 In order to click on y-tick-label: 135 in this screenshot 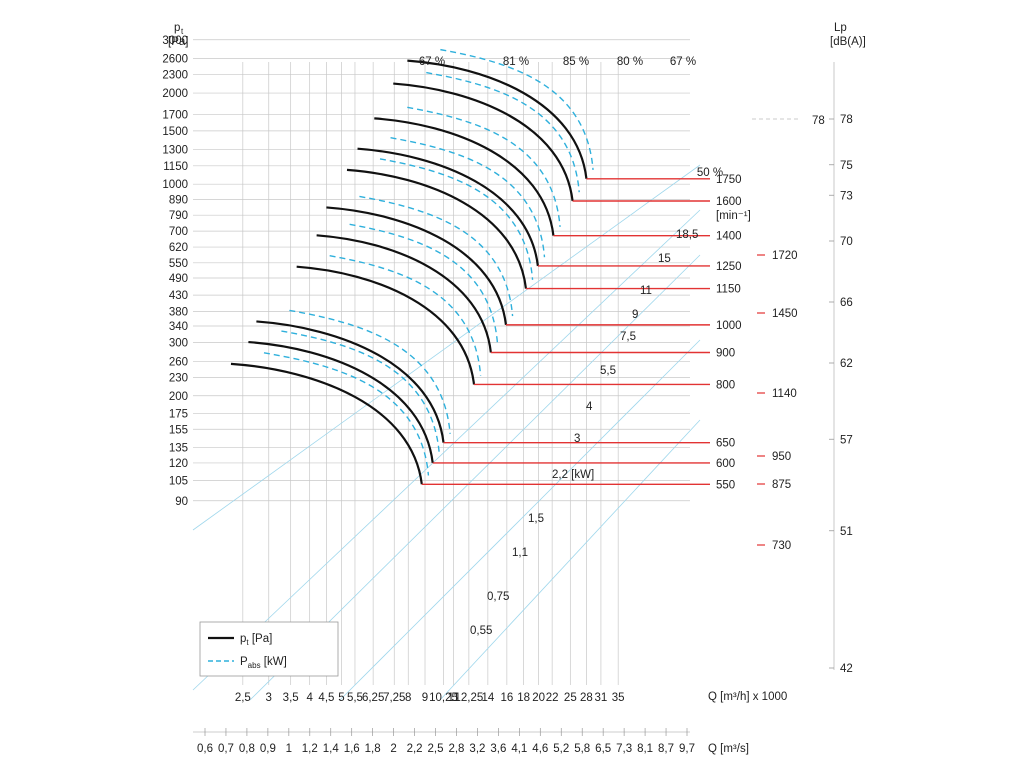, I will do `click(178, 448)`.